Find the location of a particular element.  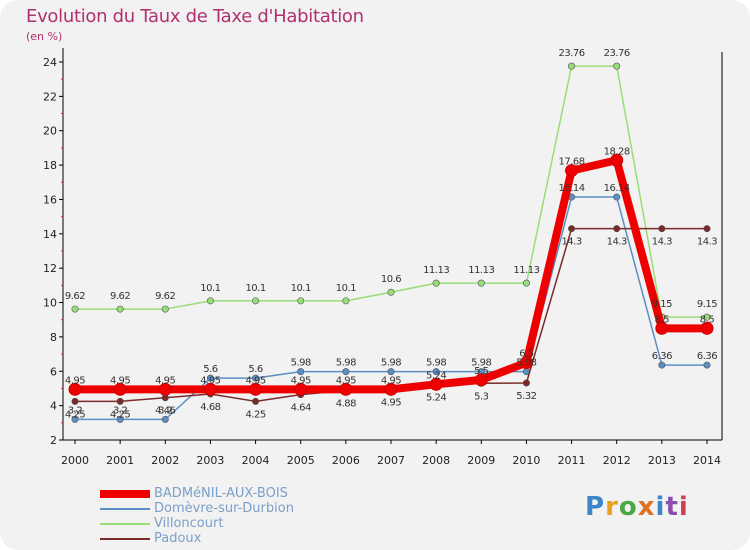

data-label: 4.64 is located at coordinates (301, 408).